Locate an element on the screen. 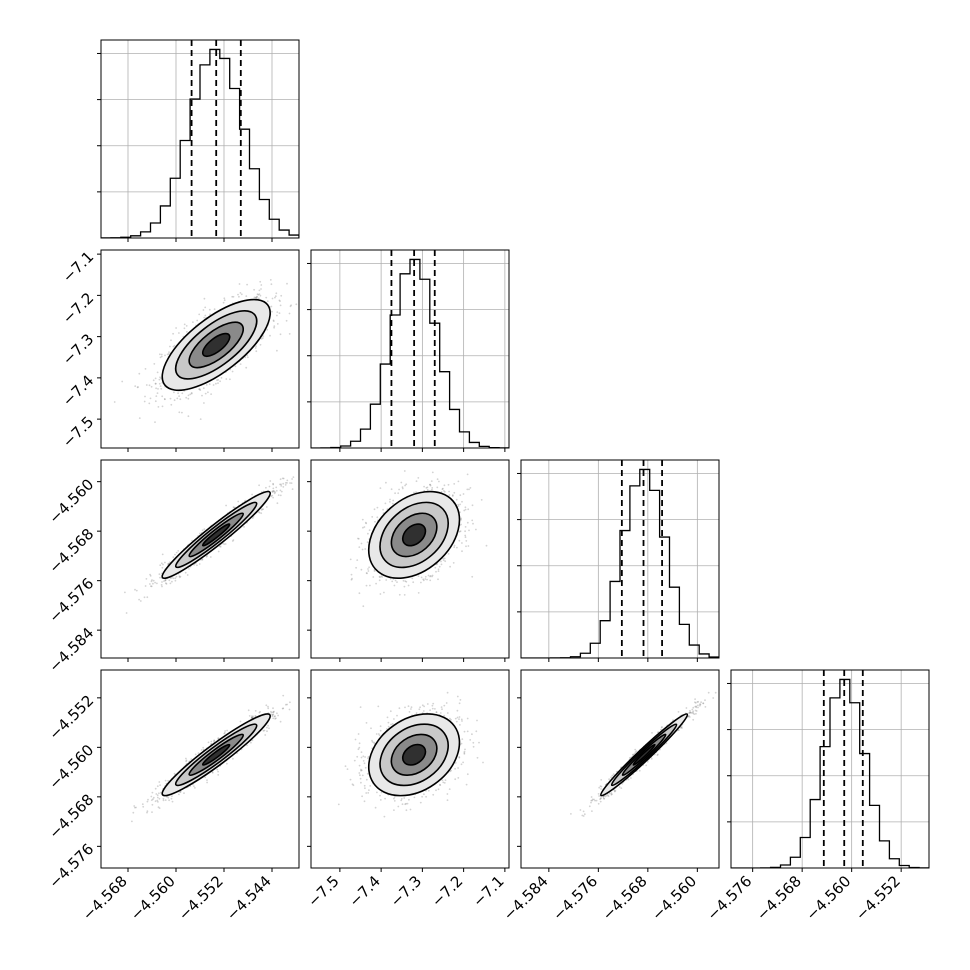 Image resolution: width=970 pixels, height=970 pixels. x-tick-label: −4.544 is located at coordinates (249, 898).